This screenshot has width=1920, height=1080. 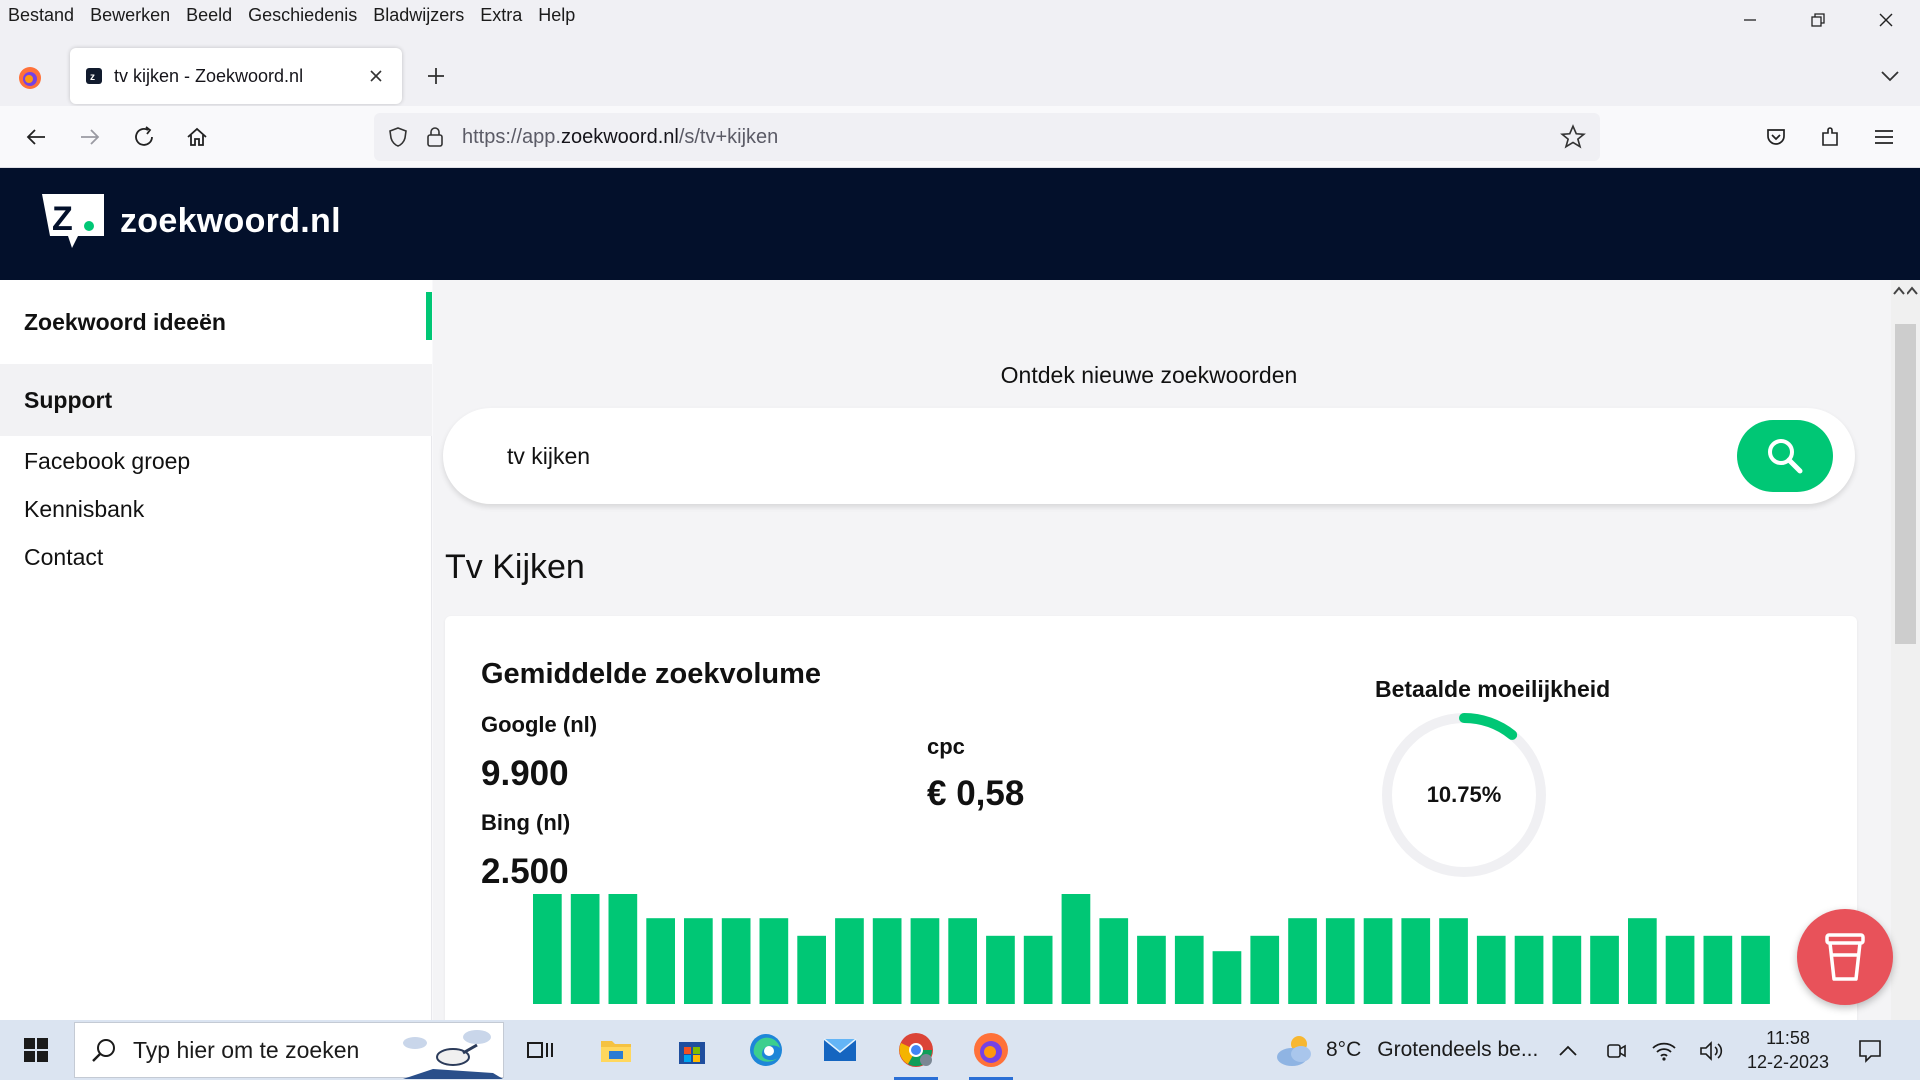 What do you see at coordinates (1818, 20) in the screenshot?
I see `restore-button` at bounding box center [1818, 20].